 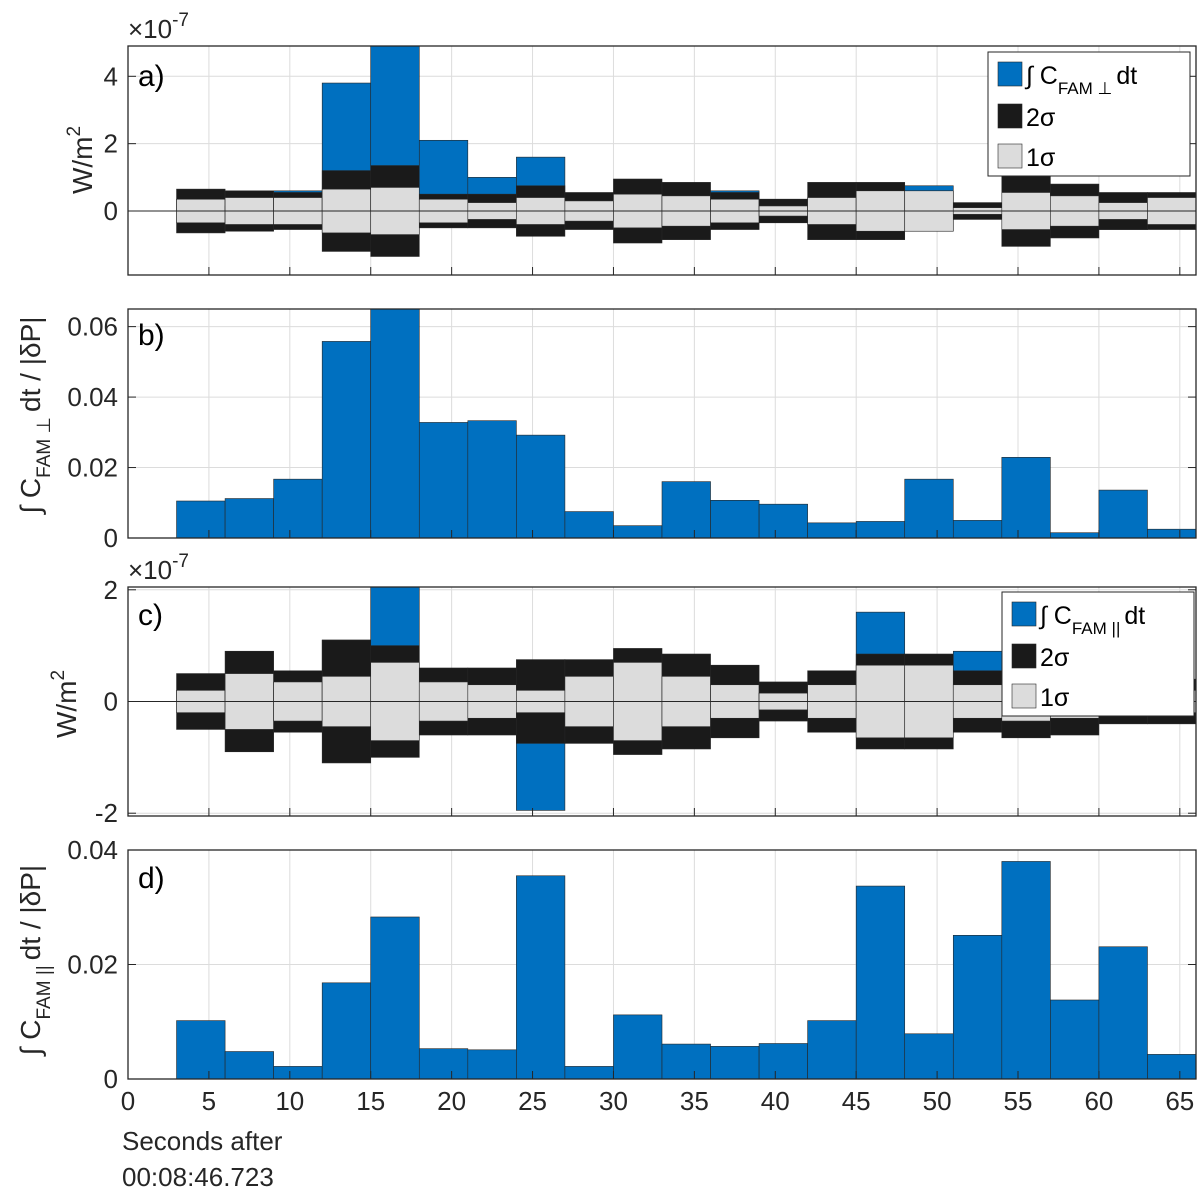 I want to click on legend-c-2sigma-label: 2σ, so click(x=1055, y=658).